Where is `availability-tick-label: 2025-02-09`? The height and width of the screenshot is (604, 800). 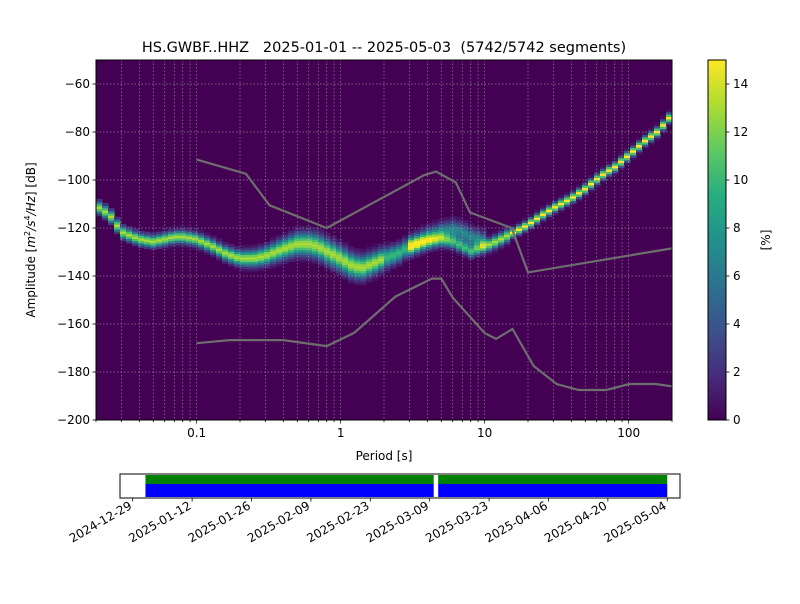
availability-tick-label: 2025-02-09 is located at coordinates (278, 521).